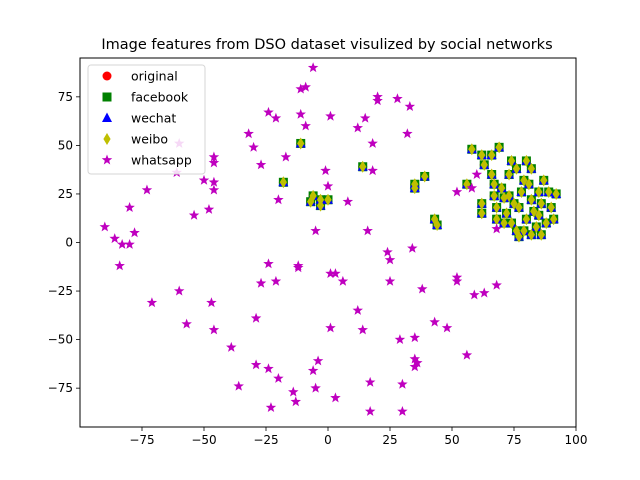 This screenshot has width=640, height=480. What do you see at coordinates (328, 440) in the screenshot?
I see `x-tick-label: 0` at bounding box center [328, 440].